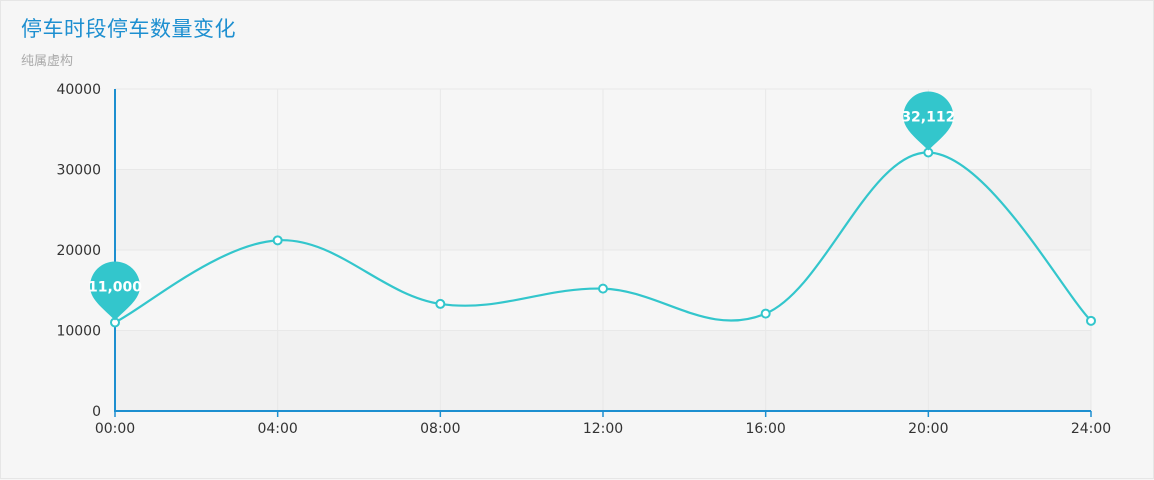  What do you see at coordinates (115, 287) in the screenshot?
I see `min-marker-label: 11,000` at bounding box center [115, 287].